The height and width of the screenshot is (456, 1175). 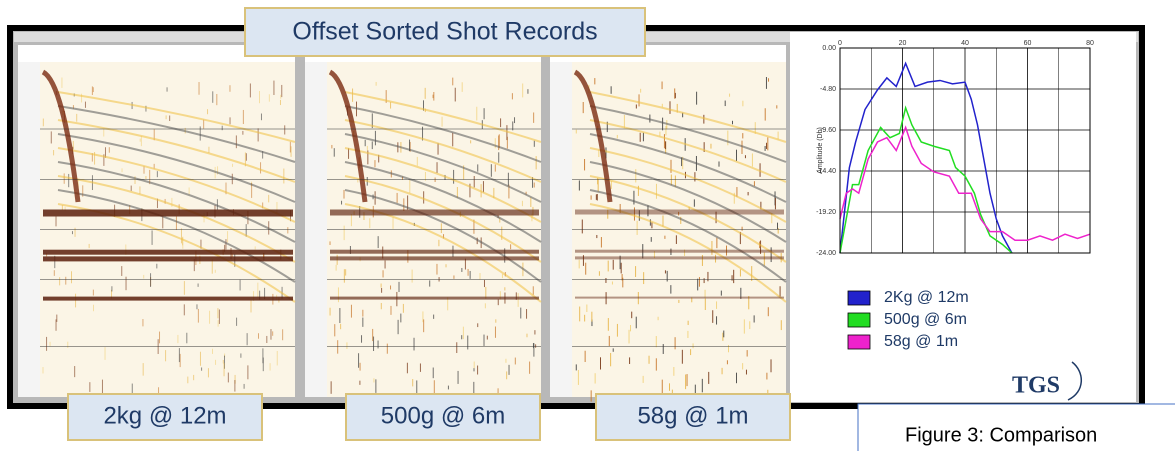 What do you see at coordinates (820, 150) in the screenshot?
I see `y-axis-label: Amplitude (Db)` at bounding box center [820, 150].